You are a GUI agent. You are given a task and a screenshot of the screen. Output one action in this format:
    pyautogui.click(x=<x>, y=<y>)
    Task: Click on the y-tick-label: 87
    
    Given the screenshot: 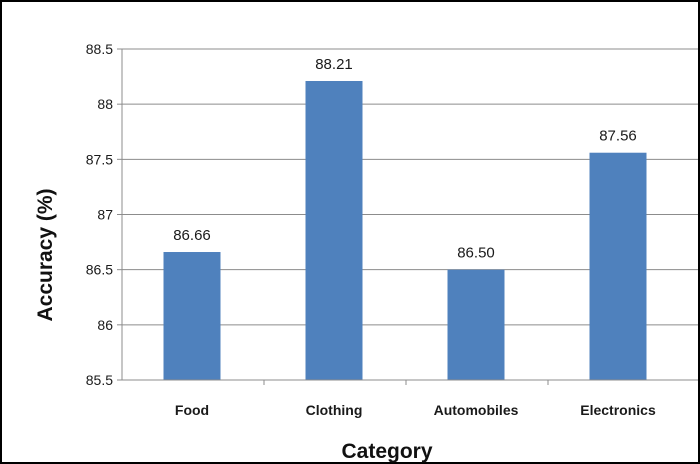 What is the action you would take?
    pyautogui.click(x=105, y=215)
    